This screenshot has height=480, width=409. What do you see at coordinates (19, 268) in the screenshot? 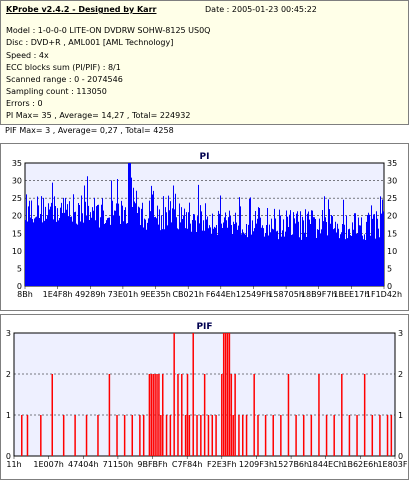
I see `pi-ytick-left: 5` at bounding box center [19, 268].